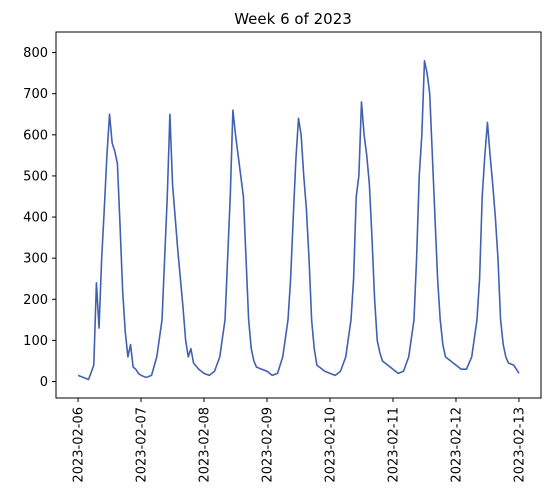 The width and height of the screenshot is (552, 501). What do you see at coordinates (519, 445) in the screenshot?
I see `x-tick-label: 2023-02-13` at bounding box center [519, 445].